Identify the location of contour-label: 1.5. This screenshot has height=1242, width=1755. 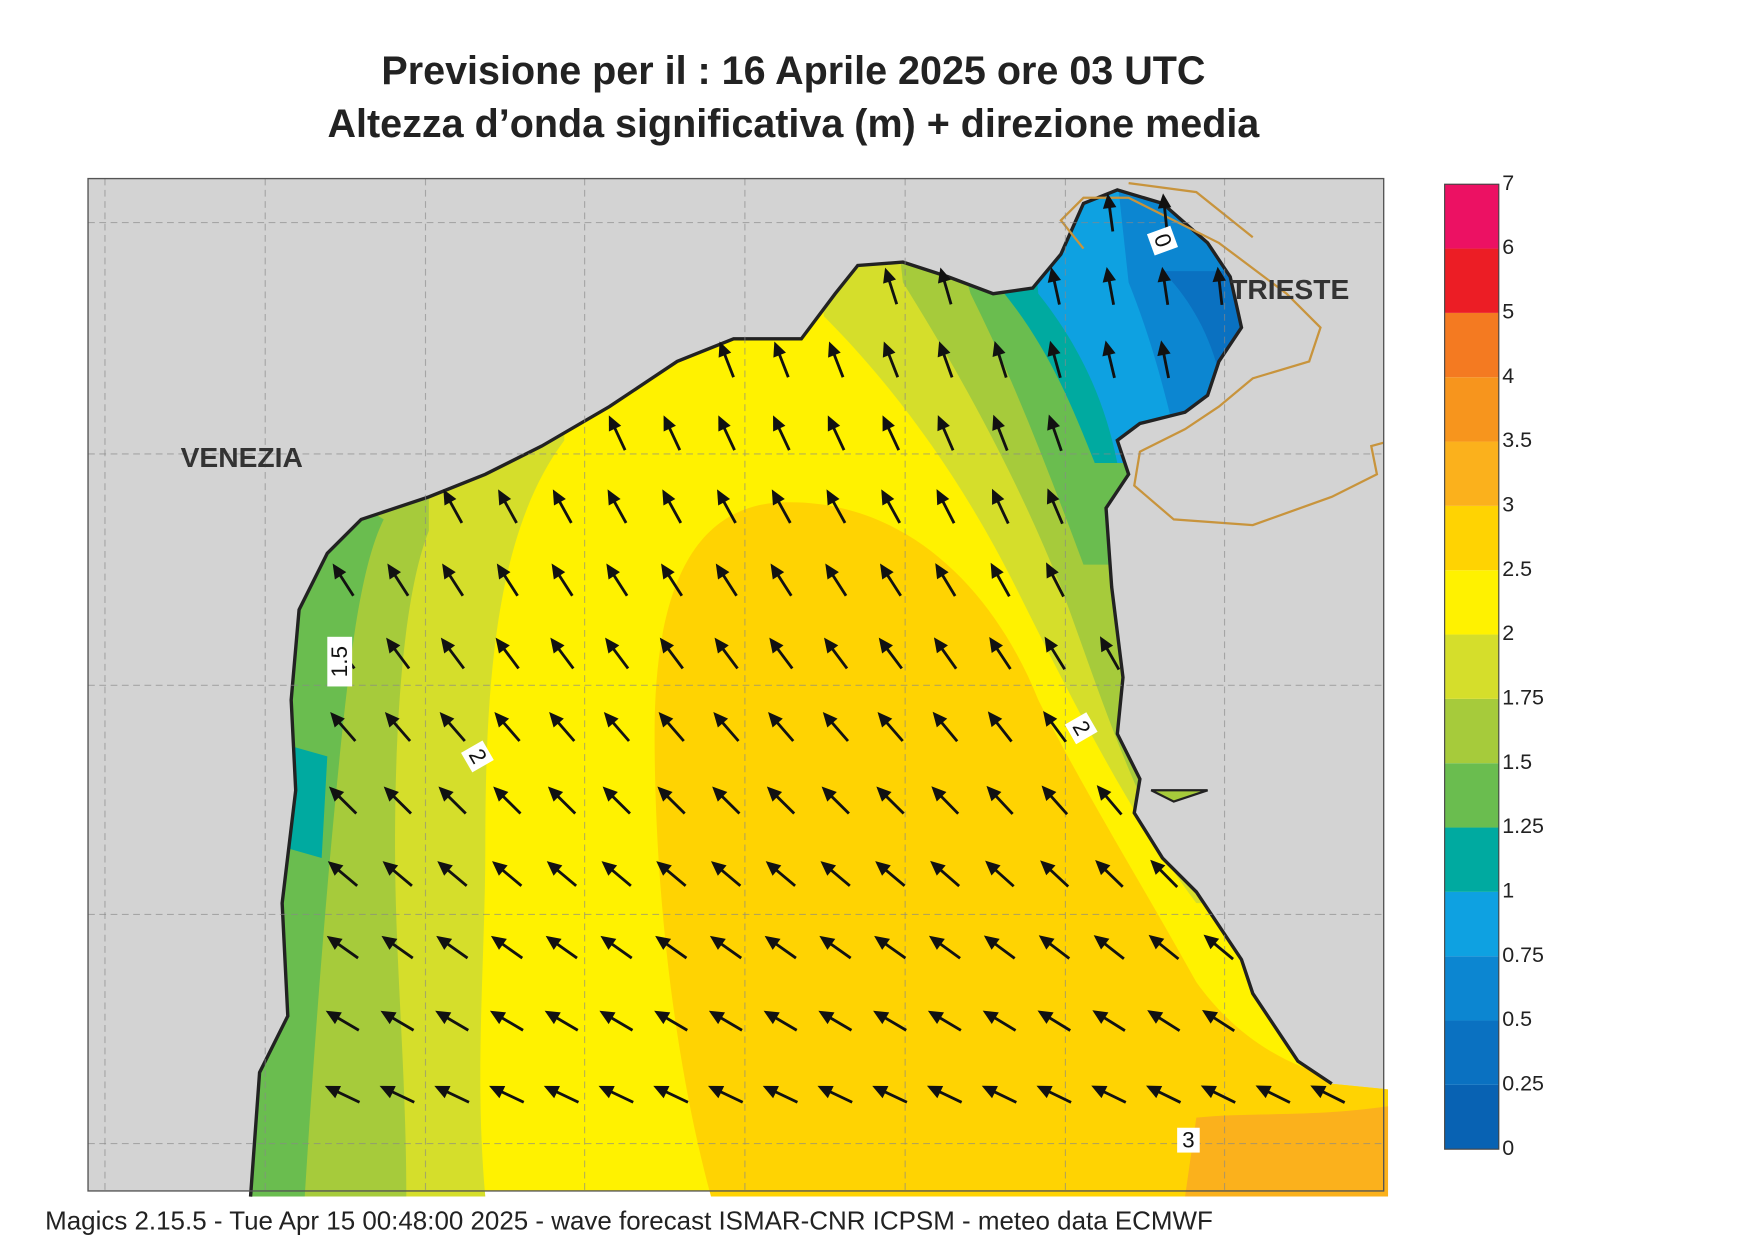
(340, 661).